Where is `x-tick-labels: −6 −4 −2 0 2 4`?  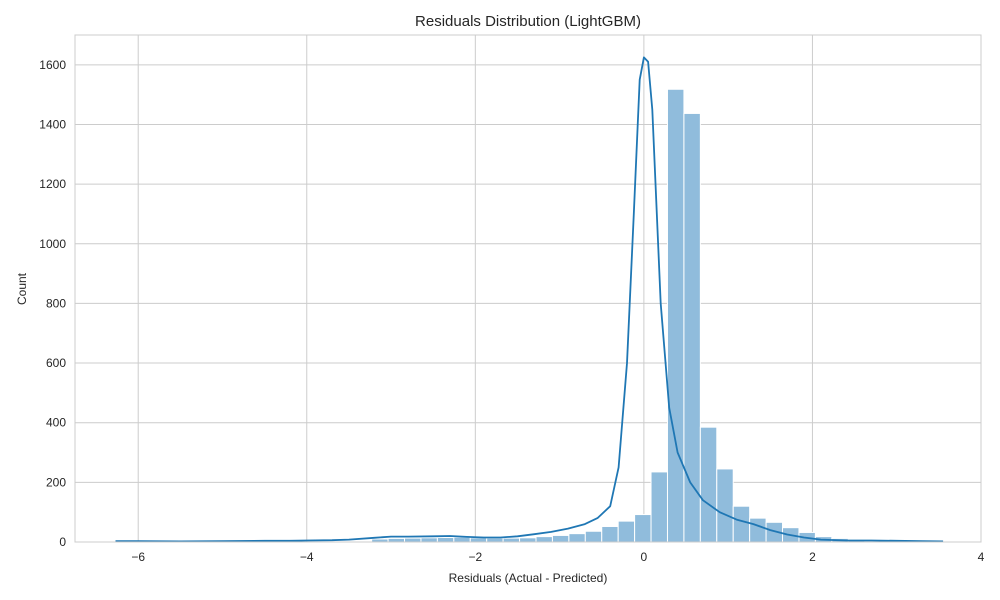
x-tick-labels: −6 −4 −2 0 2 4 is located at coordinates (557, 557).